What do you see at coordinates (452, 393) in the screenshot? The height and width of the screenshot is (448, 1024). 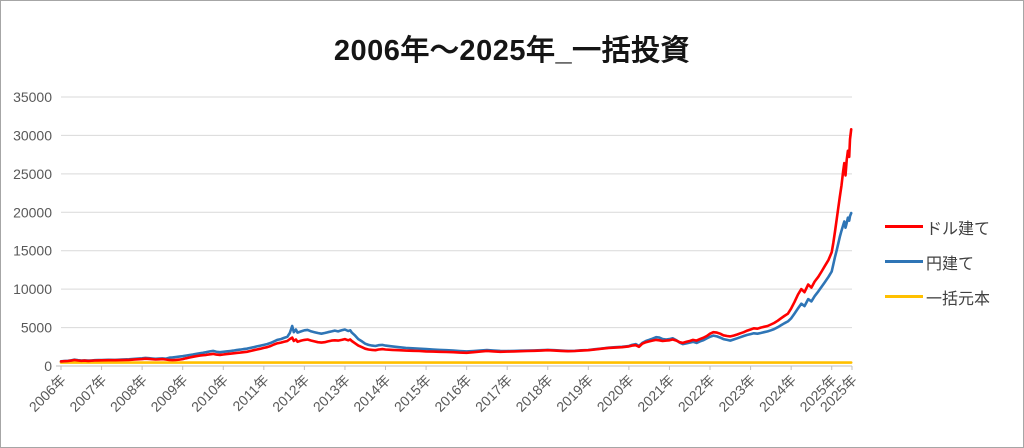 I see `x-tick-label-10: 2016年` at bounding box center [452, 393].